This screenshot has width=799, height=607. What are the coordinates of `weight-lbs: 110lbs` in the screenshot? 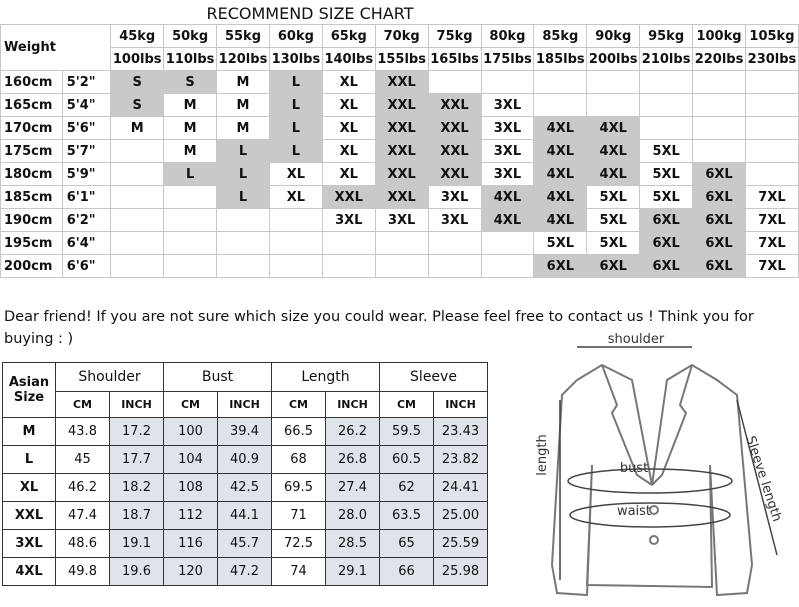 It's located at (190, 59).